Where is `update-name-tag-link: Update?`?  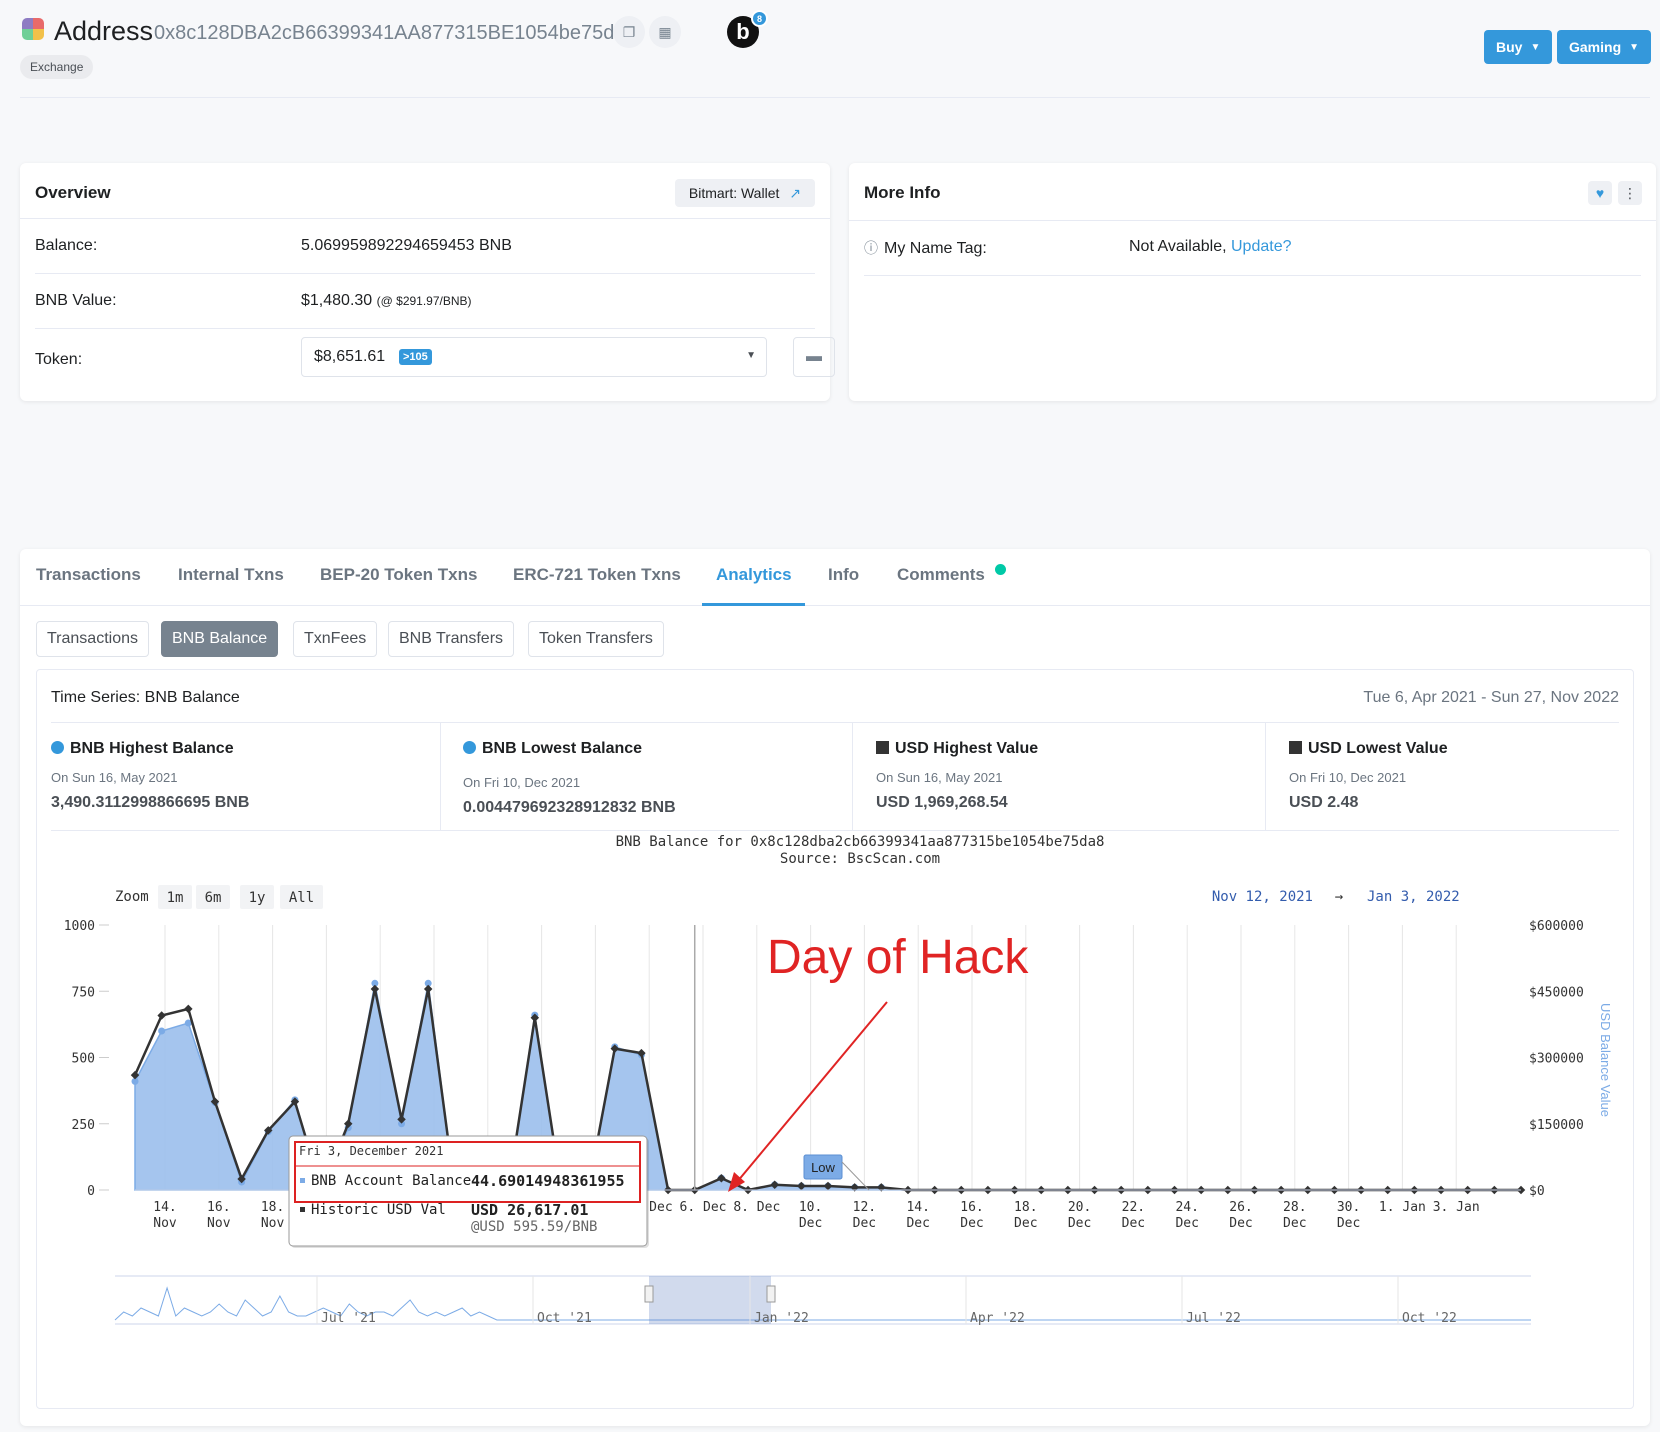 update-name-tag-link: Update? is located at coordinates (1261, 246).